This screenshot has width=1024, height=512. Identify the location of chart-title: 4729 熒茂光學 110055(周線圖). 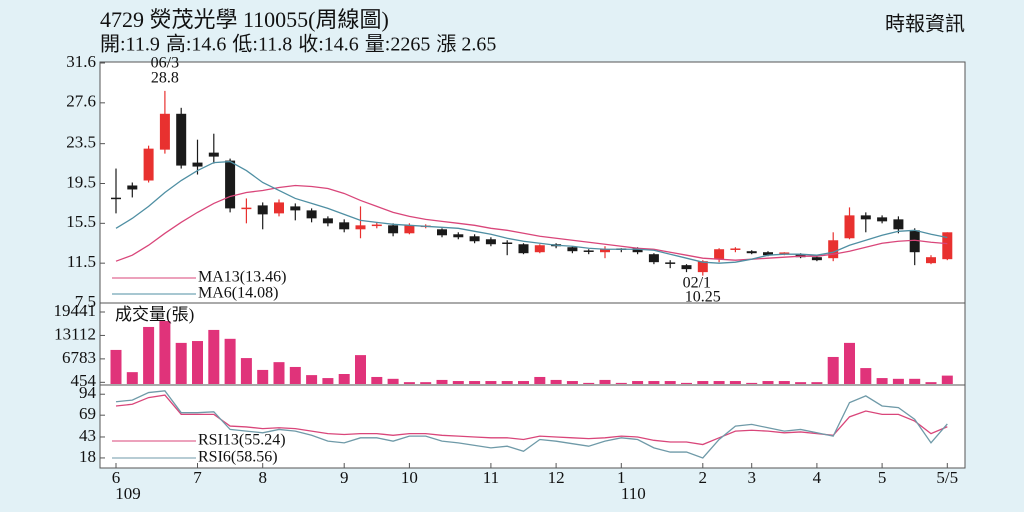
(244, 19).